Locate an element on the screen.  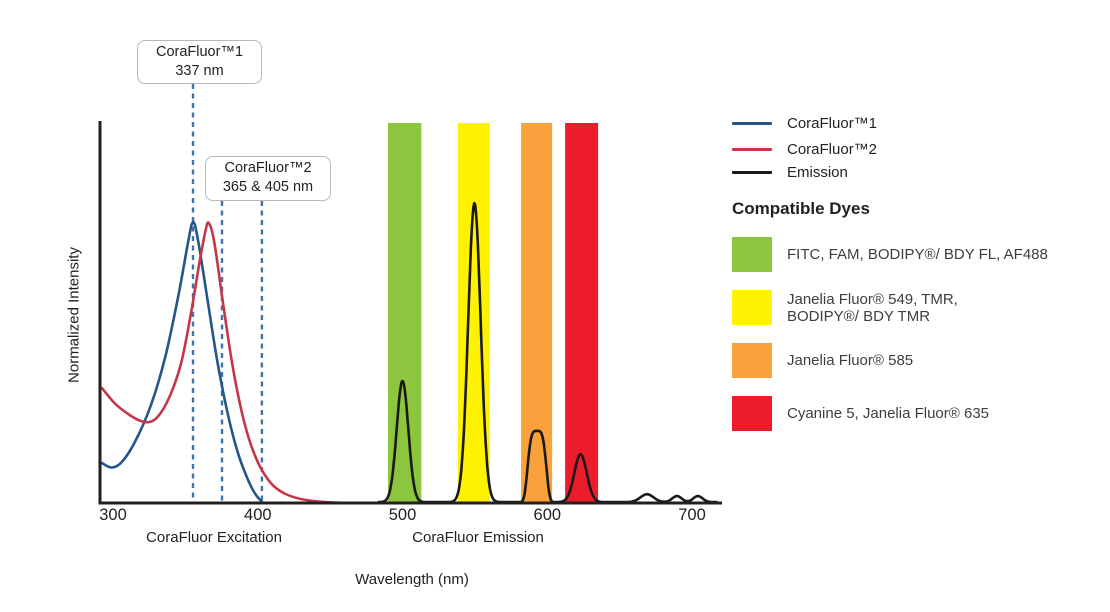
dye-row-red: Cyanine 5, Janelia Fluor® 635 is located at coordinates (917, 413).